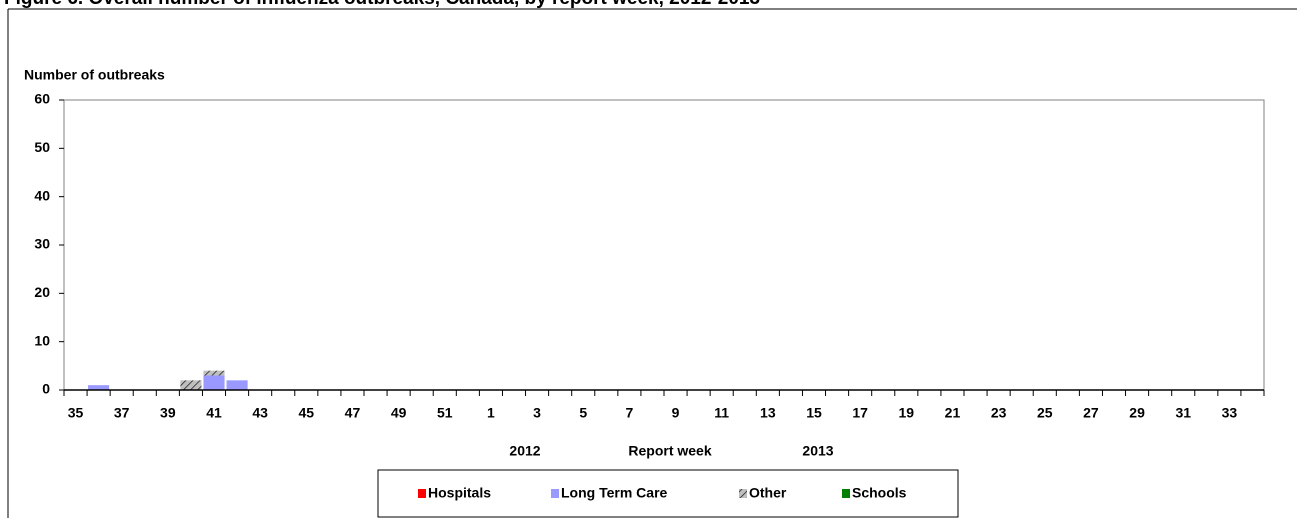 The width and height of the screenshot is (1297, 518). I want to click on x-tick-label: 29, so click(1137, 413).